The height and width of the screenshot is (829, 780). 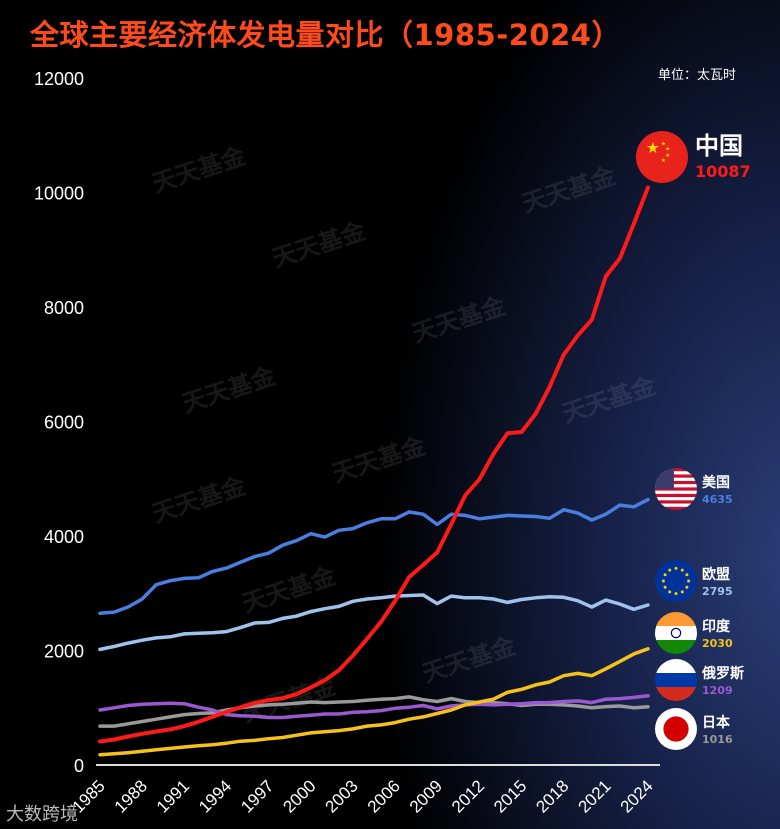 I want to click on unit-label: 单位：太瓦时, so click(x=697, y=75).